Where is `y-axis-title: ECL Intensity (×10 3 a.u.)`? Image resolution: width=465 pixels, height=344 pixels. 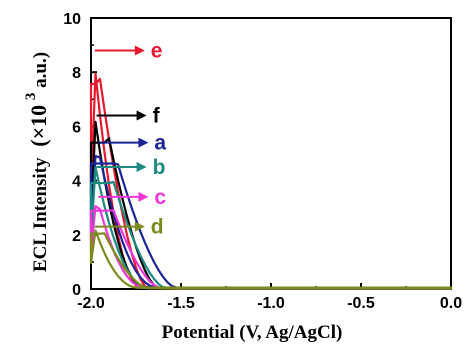
y-axis-title: ECL Intensity (×10 3 a.u.) is located at coordinates (35, 162).